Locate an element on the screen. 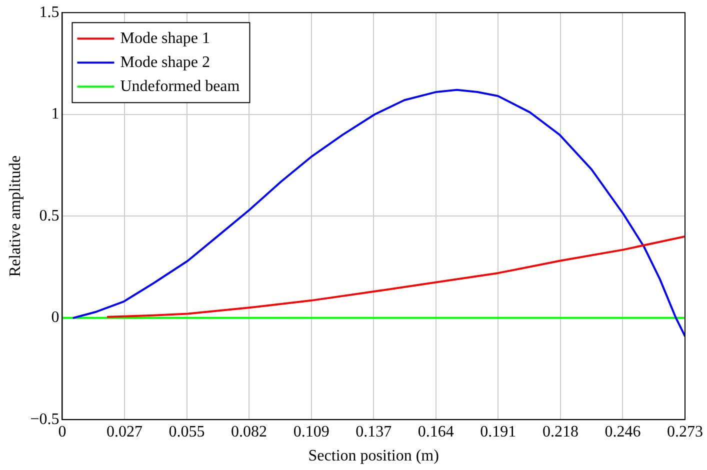 This screenshot has height=470, width=707. x-tick-label: 0.137 is located at coordinates (374, 431).